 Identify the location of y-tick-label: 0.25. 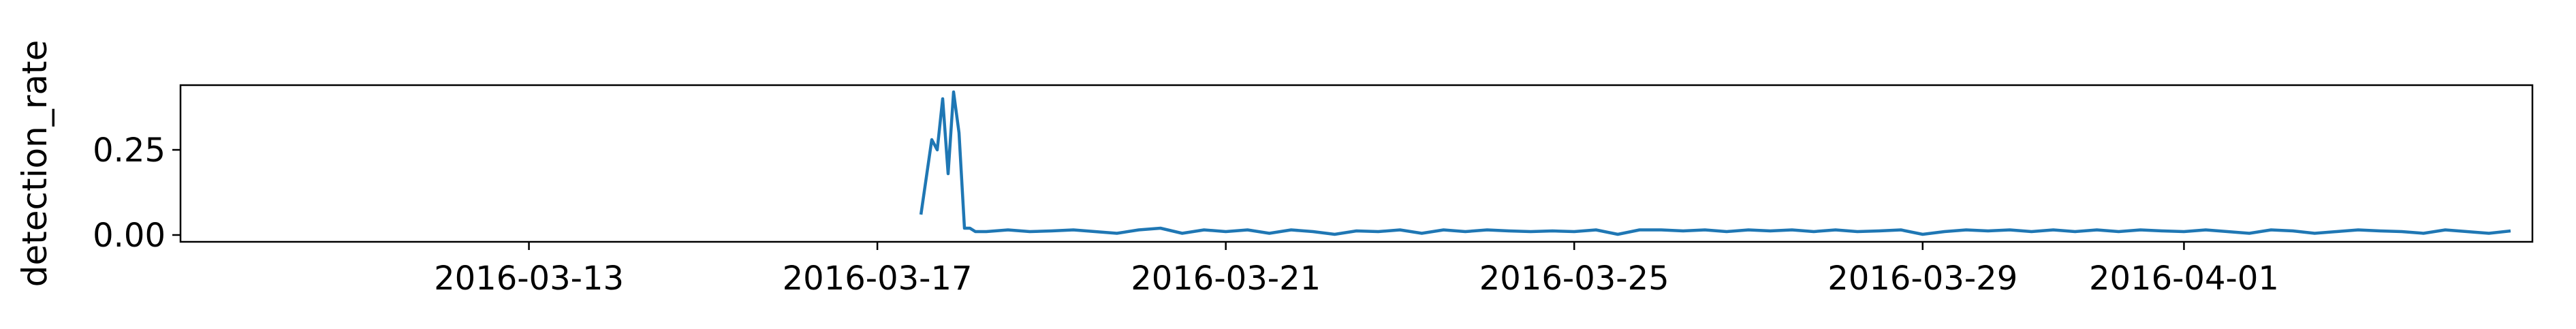
(129, 150).